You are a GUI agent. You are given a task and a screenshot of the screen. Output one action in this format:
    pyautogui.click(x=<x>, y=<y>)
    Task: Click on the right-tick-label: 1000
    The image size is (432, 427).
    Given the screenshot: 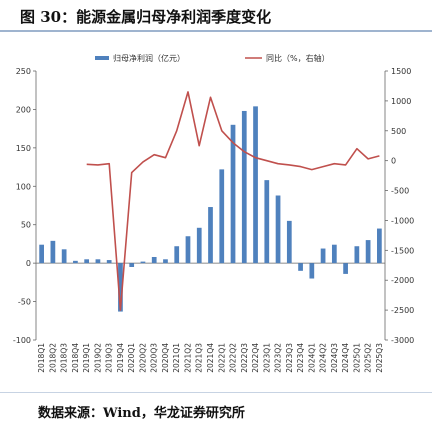 What is the action you would take?
    pyautogui.click(x=401, y=101)
    